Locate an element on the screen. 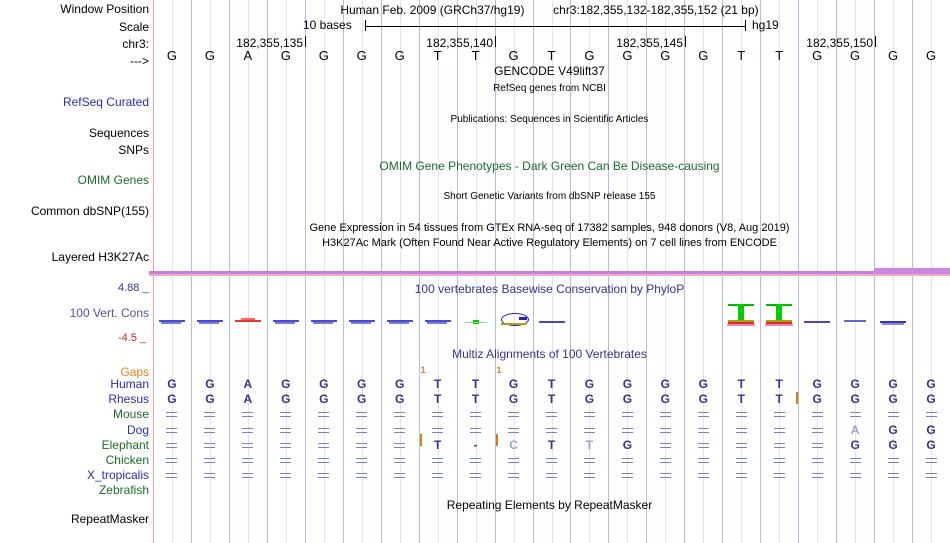  alignment-base: C is located at coordinates (513, 445).